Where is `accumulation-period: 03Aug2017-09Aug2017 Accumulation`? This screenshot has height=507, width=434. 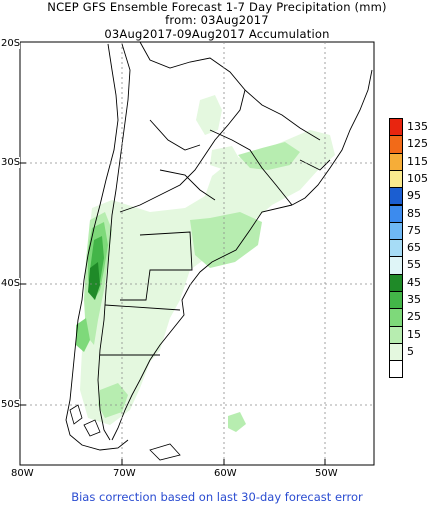 accumulation-period: 03Aug2017-09Aug2017 Accumulation is located at coordinates (217, 34).